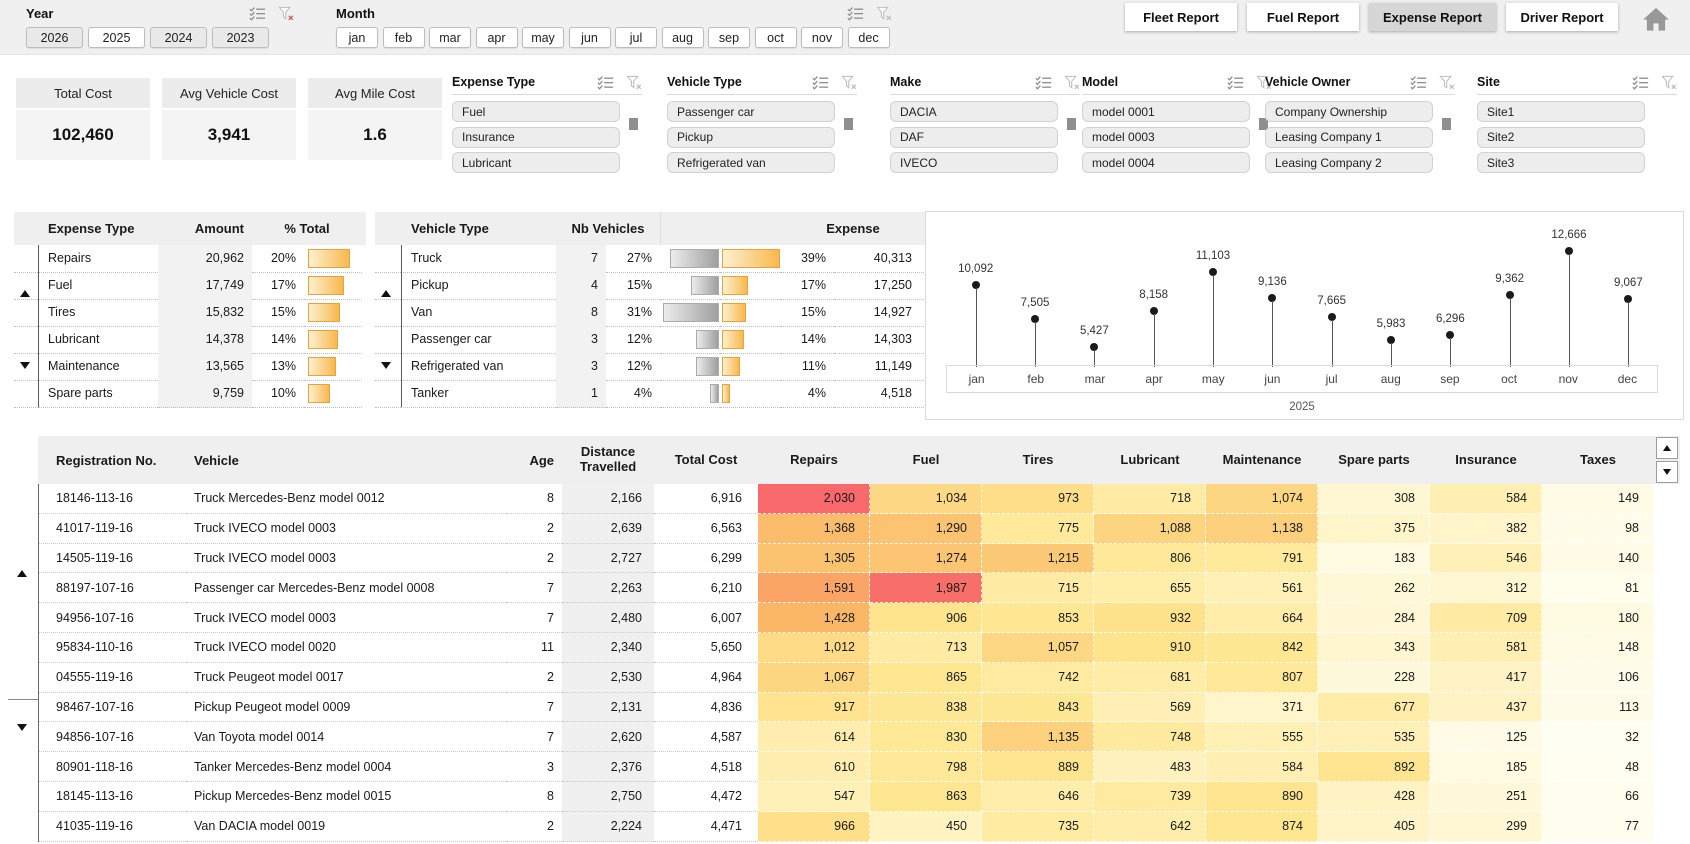 The height and width of the screenshot is (844, 1690). I want to click on month-button: oct, so click(775, 37).